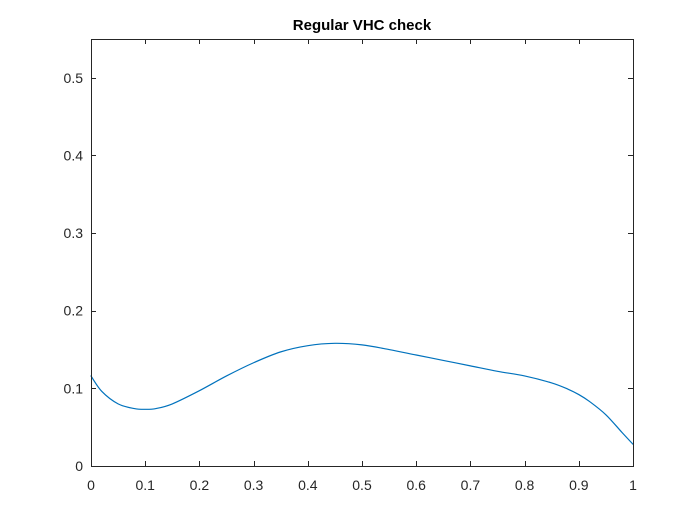 The image size is (700, 525). Describe the element at coordinates (633, 485) in the screenshot. I see `x-tick-label: 1` at that location.